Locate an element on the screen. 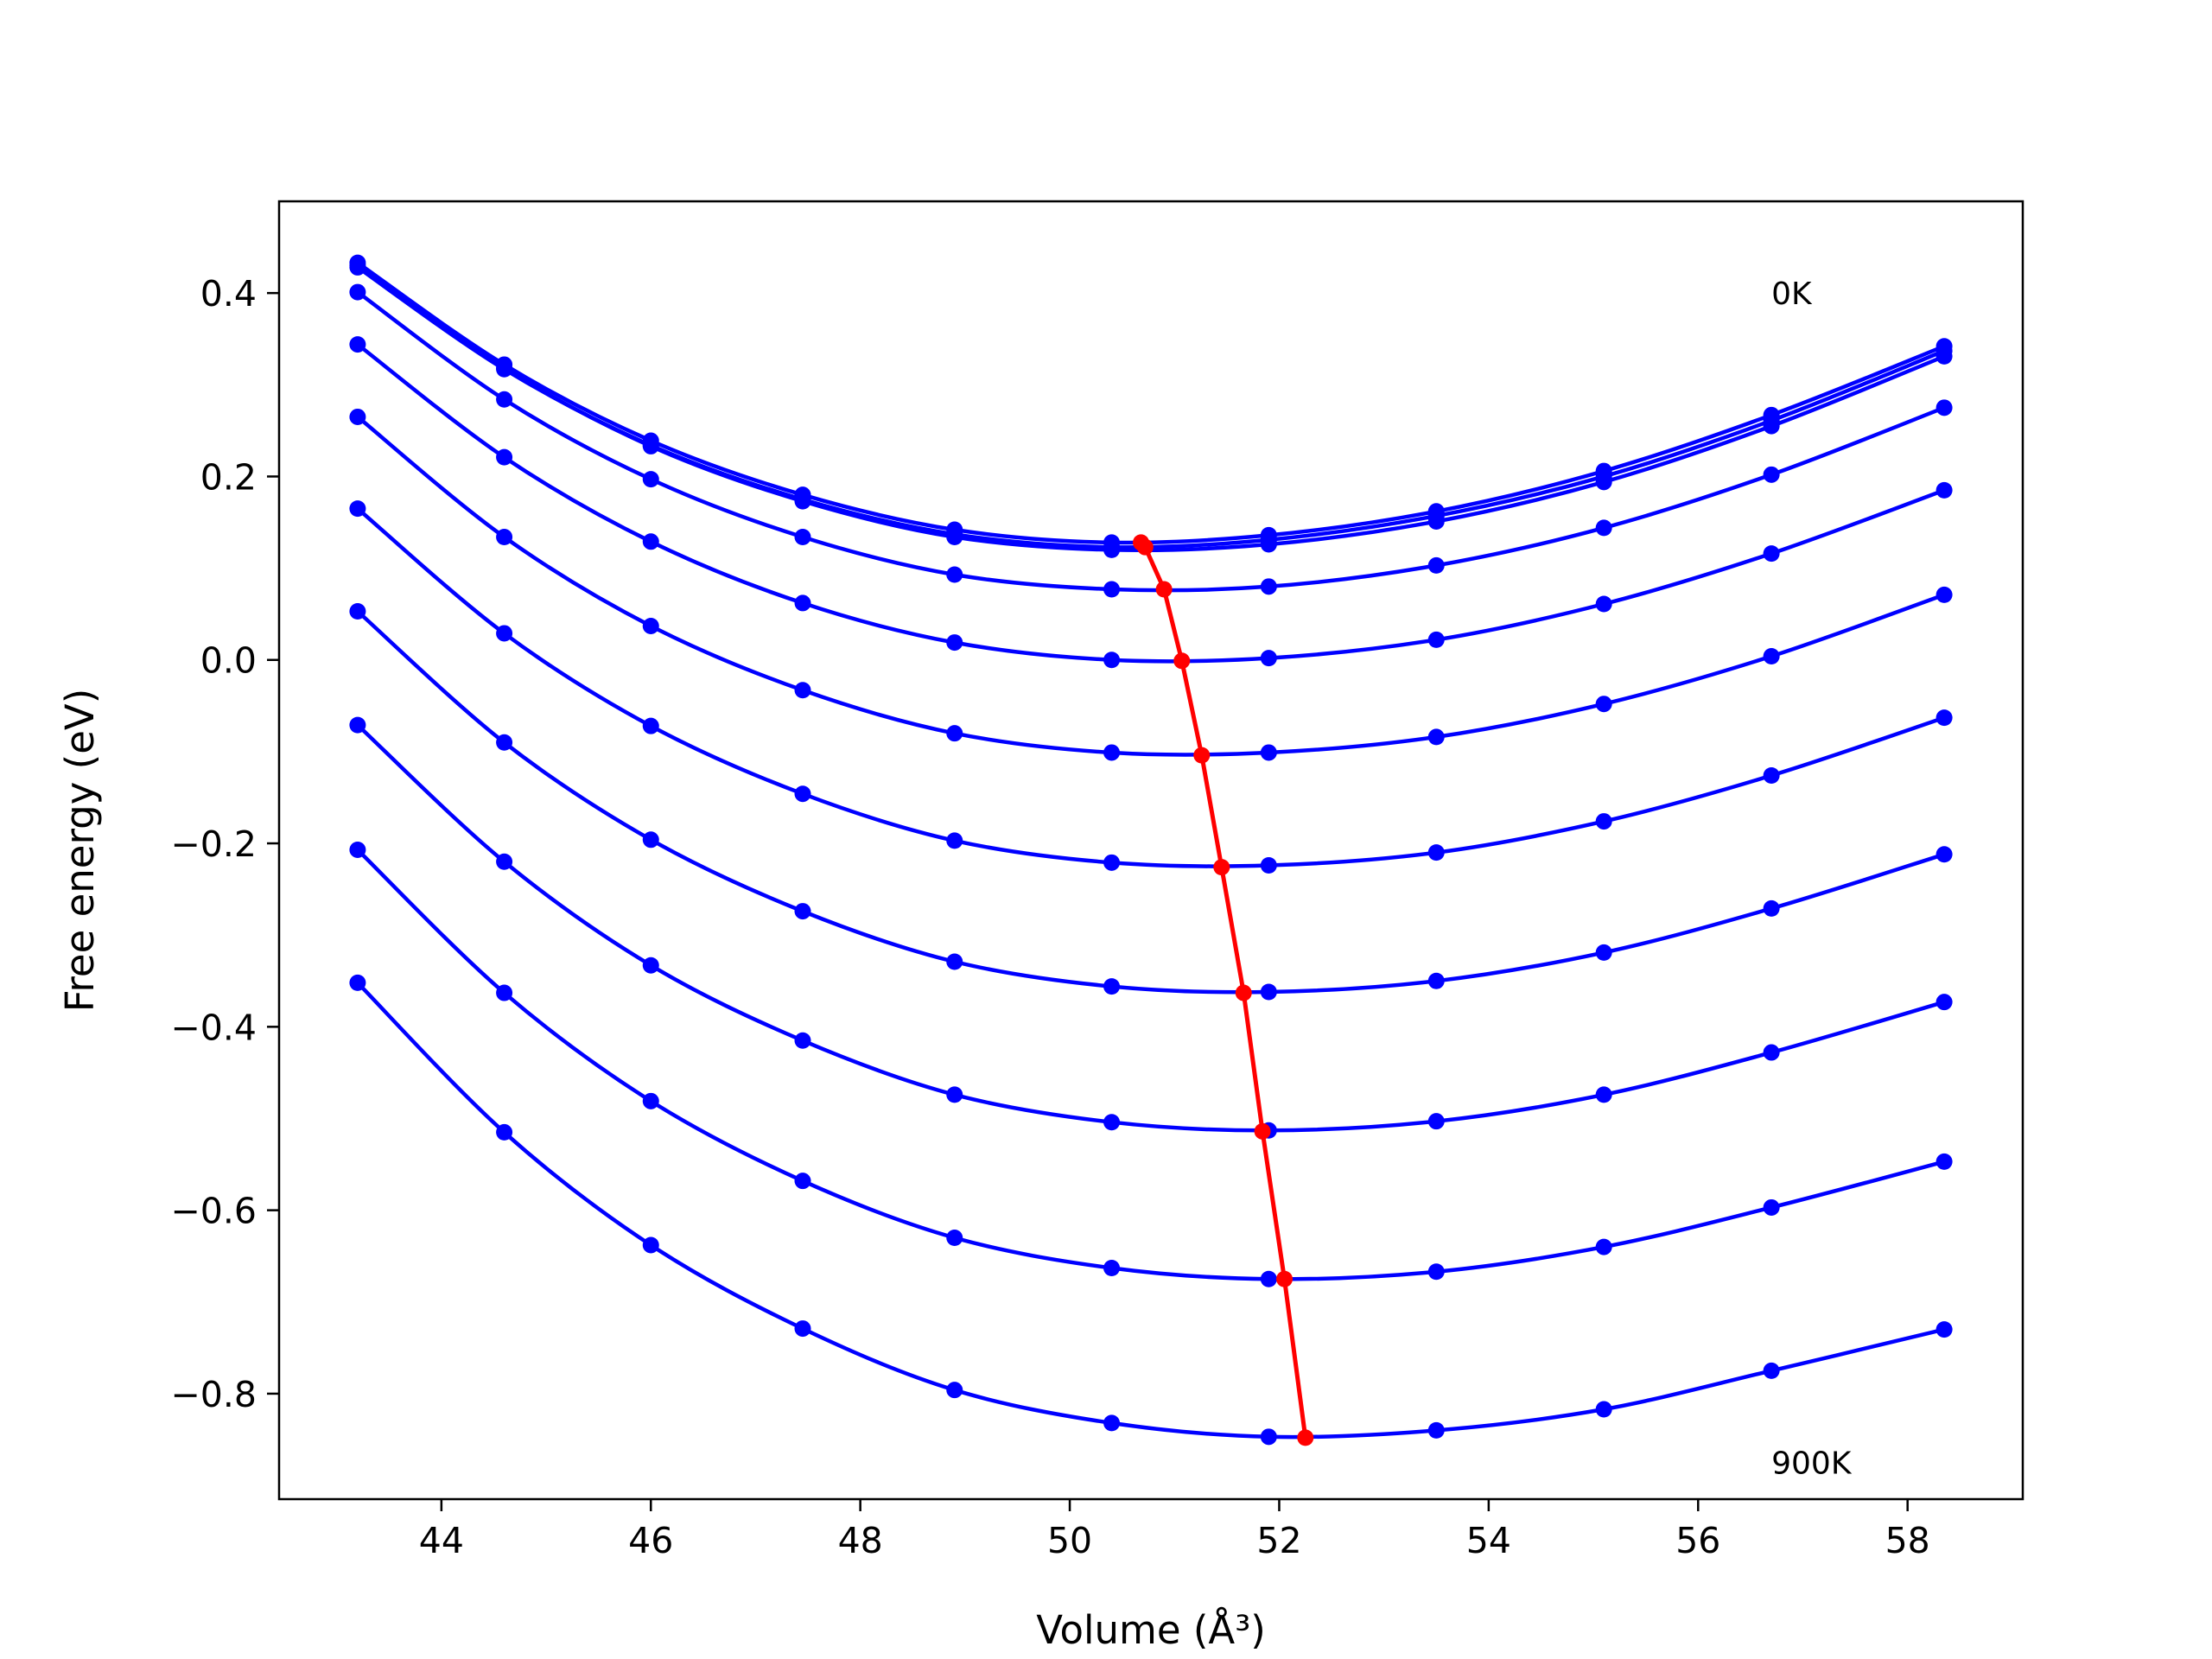  x-tick-label: 48 is located at coordinates (860, 1540).